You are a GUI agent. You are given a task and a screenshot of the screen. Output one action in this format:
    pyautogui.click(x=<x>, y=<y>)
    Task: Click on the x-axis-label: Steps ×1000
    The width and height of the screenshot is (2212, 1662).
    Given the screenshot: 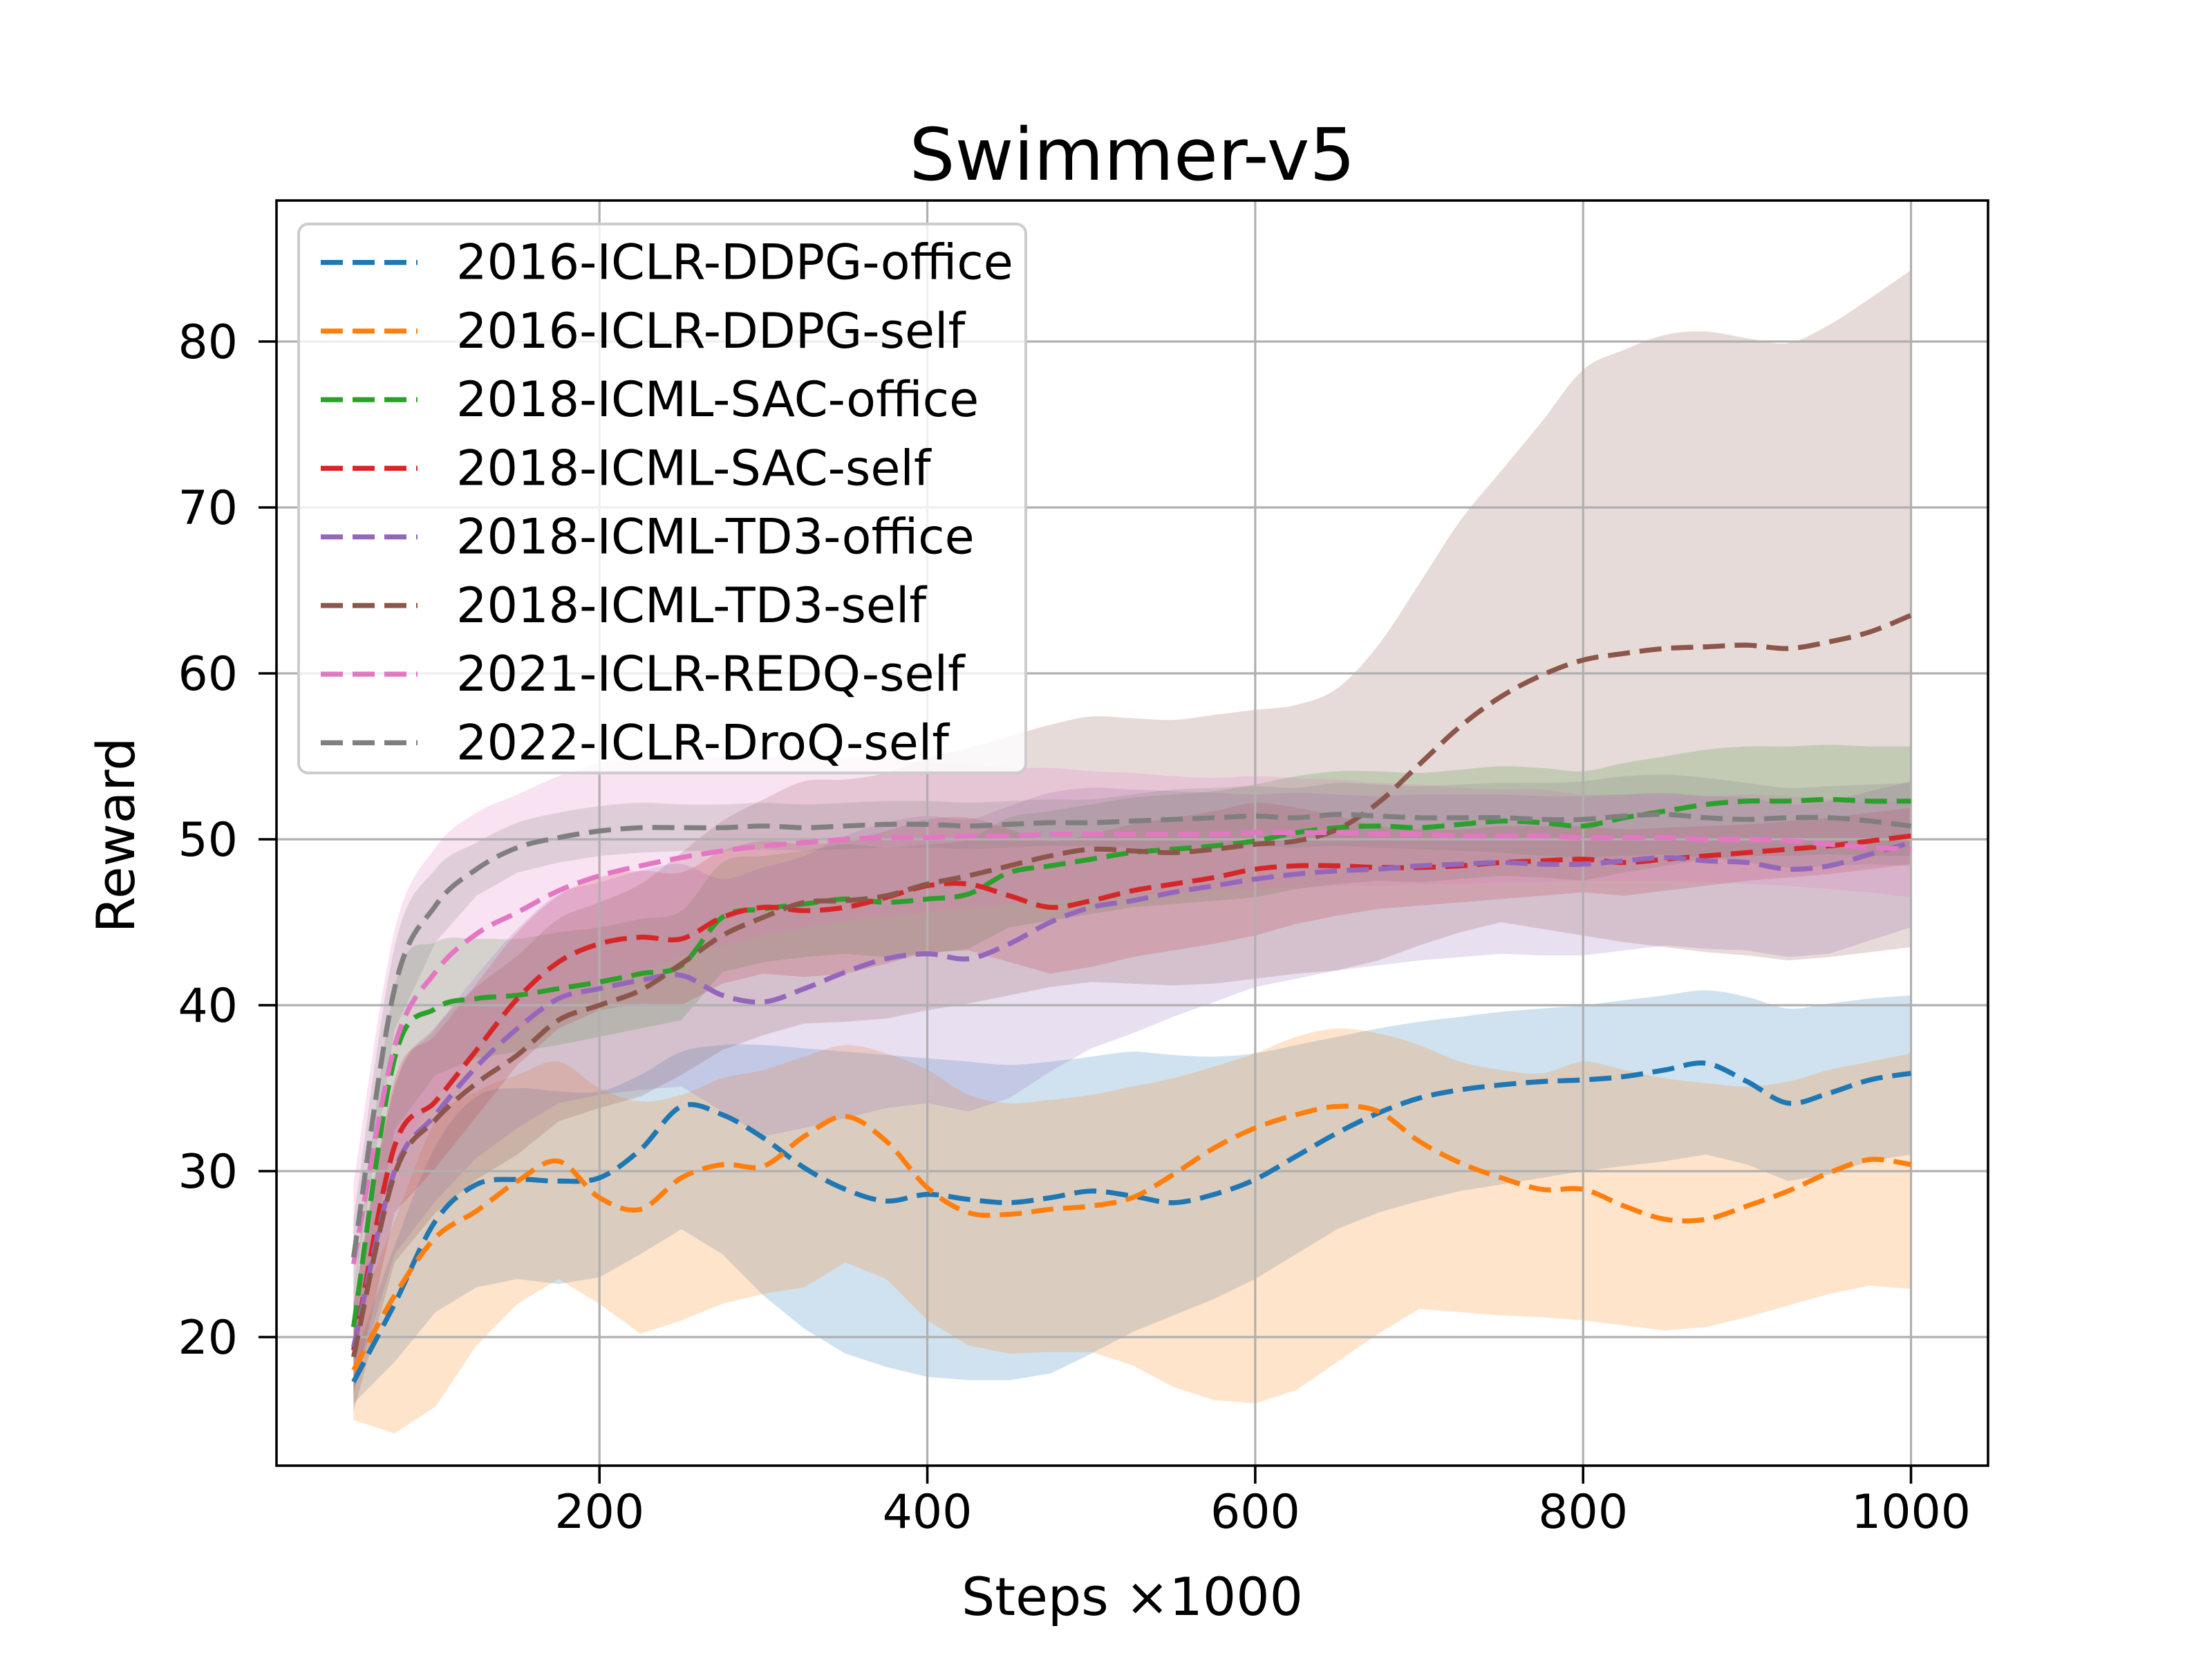 What is the action you would take?
    pyautogui.click(x=1132, y=1597)
    